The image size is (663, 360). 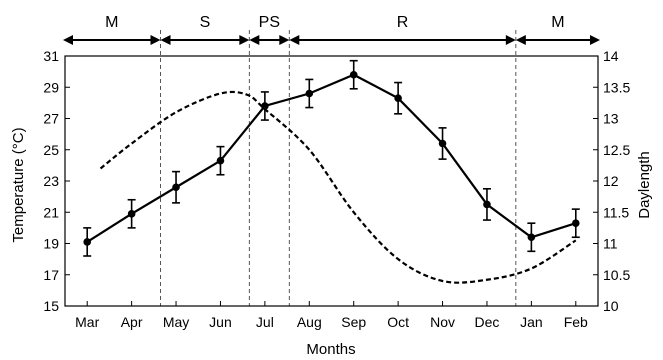 What do you see at coordinates (644, 185) in the screenshot?
I see `y2-axis-title: Daylength` at bounding box center [644, 185].